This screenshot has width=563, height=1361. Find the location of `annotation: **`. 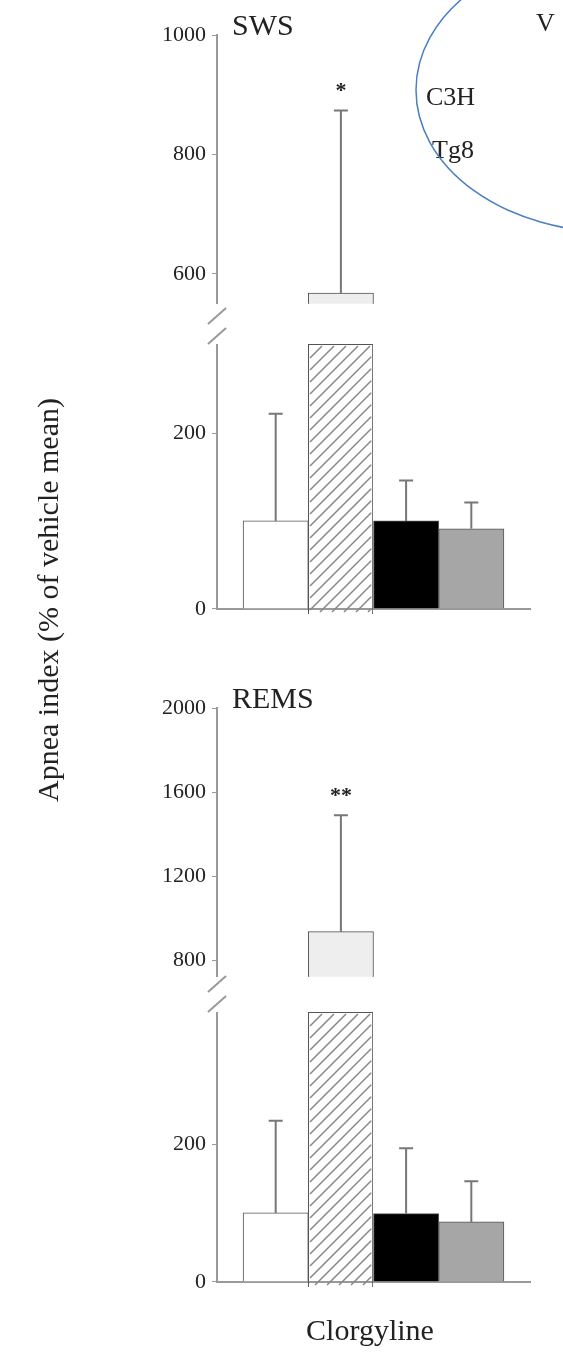

annotation: ** is located at coordinates (340, 794).